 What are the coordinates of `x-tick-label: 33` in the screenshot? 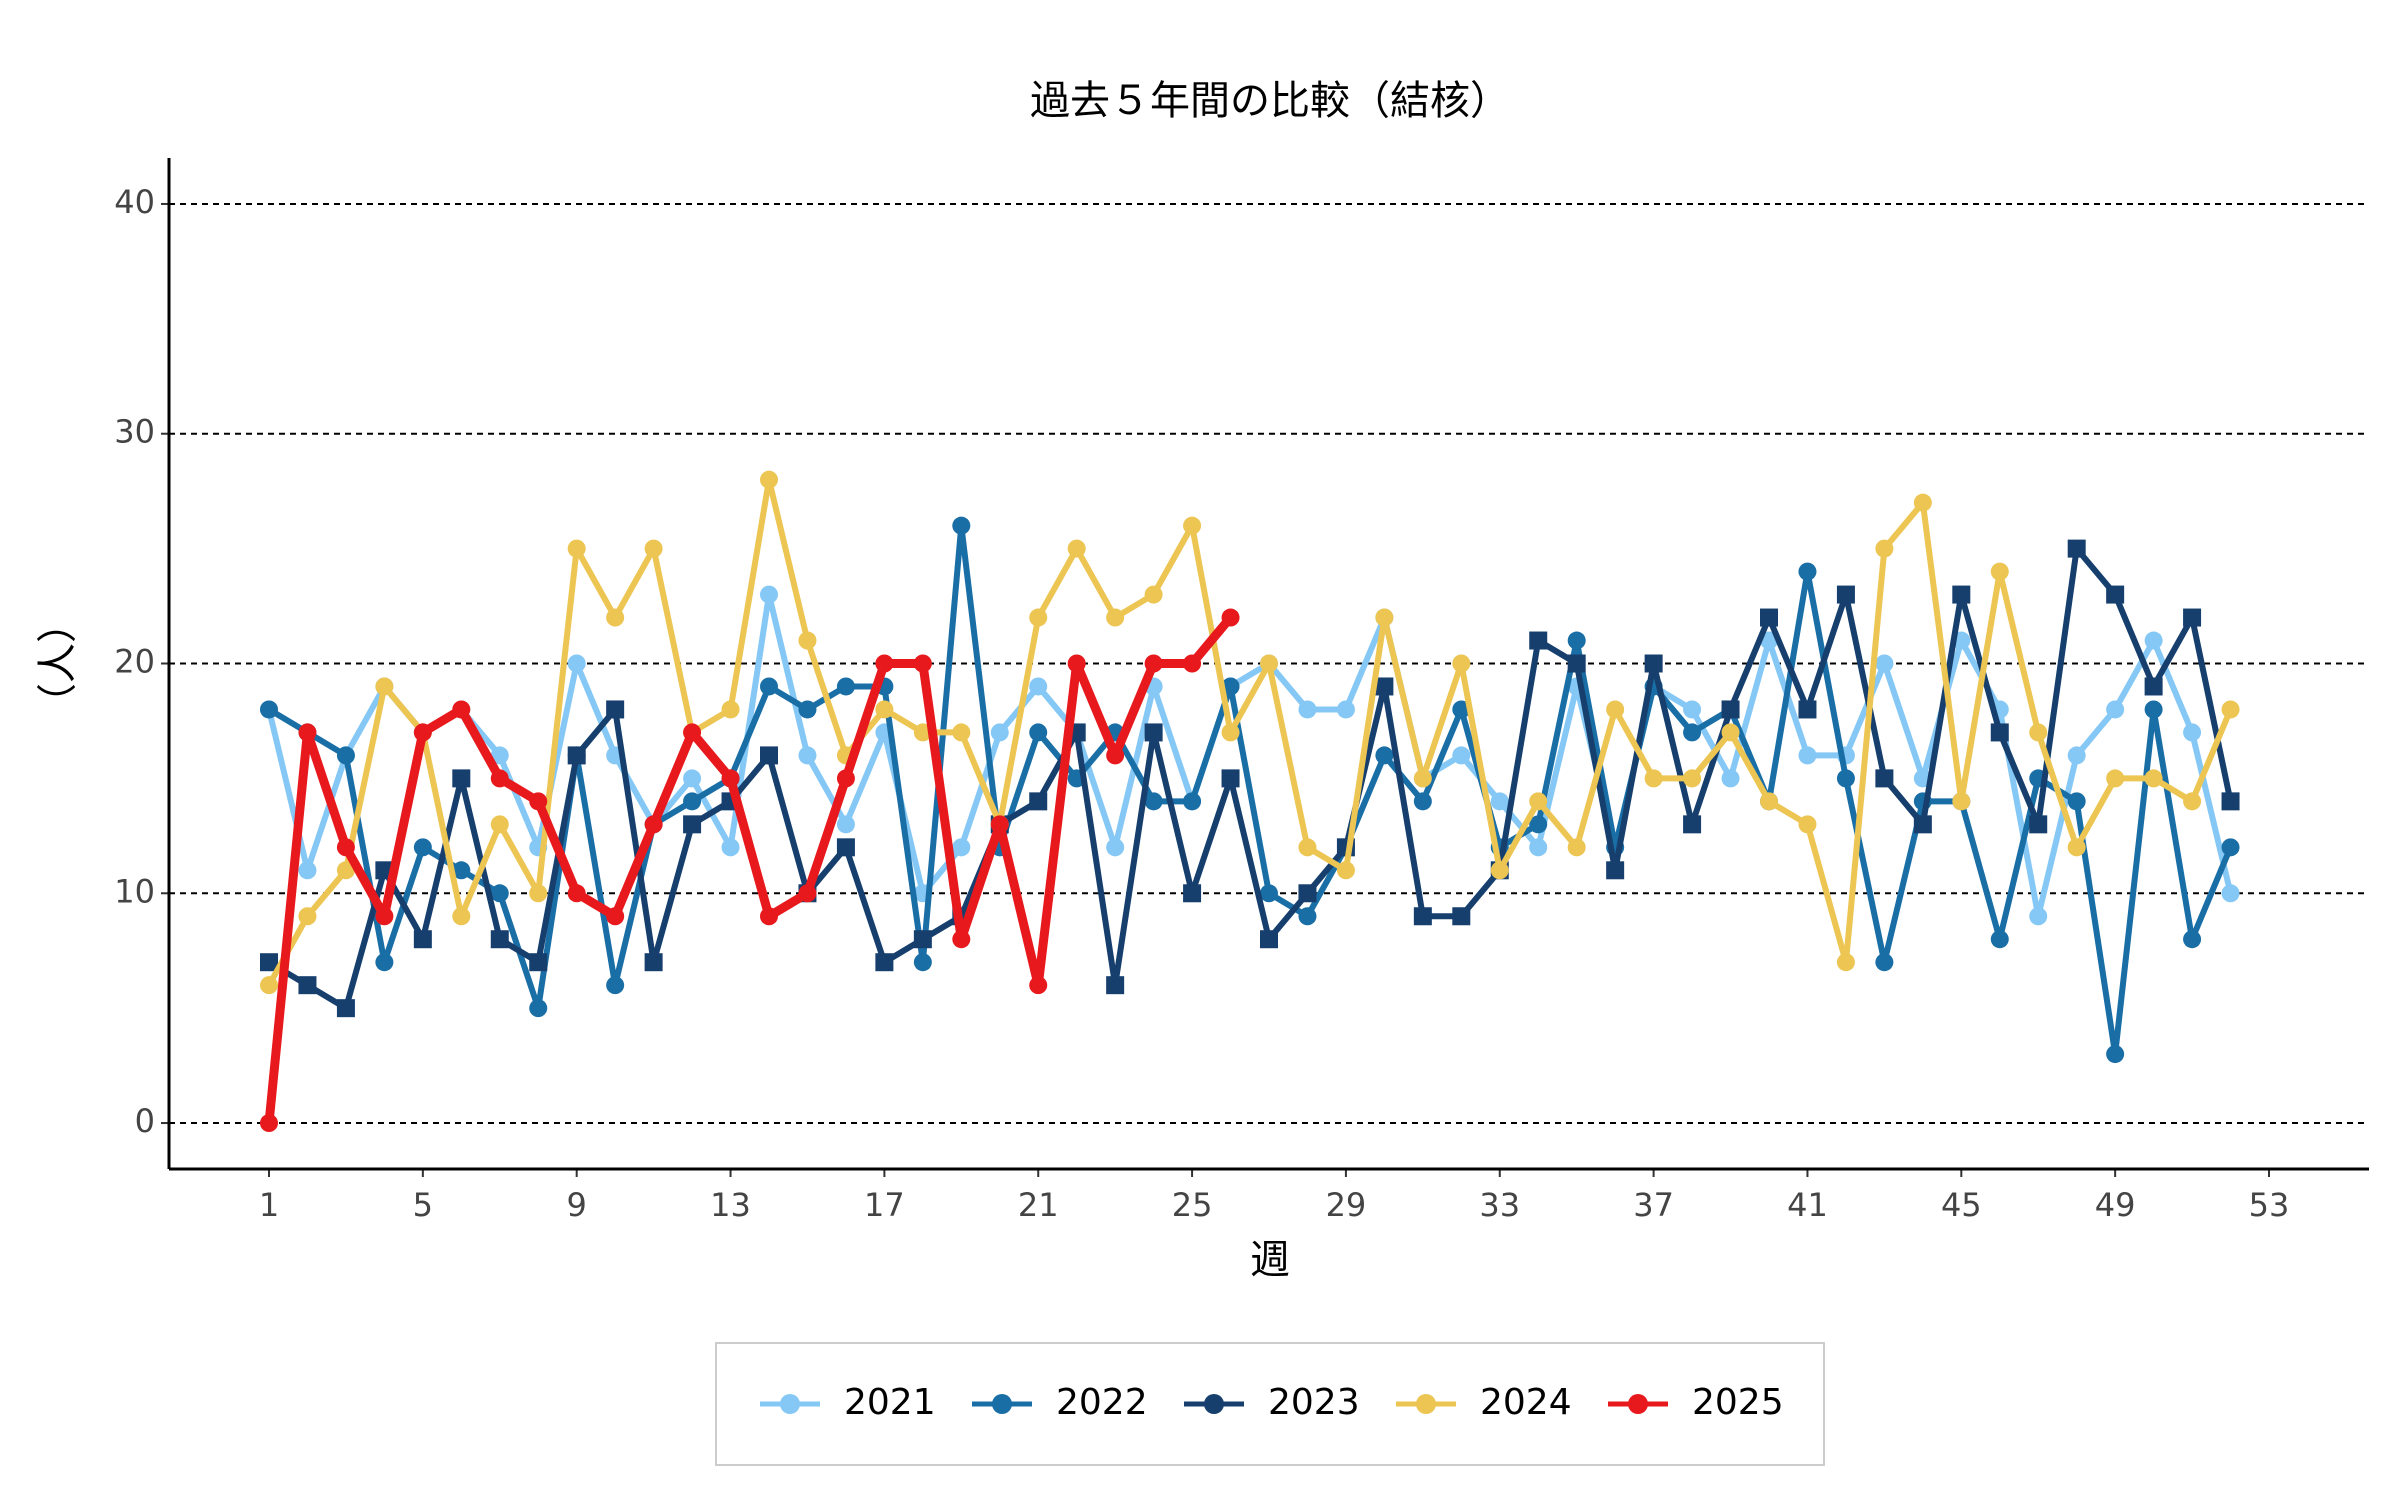 It's located at (1499, 1205).